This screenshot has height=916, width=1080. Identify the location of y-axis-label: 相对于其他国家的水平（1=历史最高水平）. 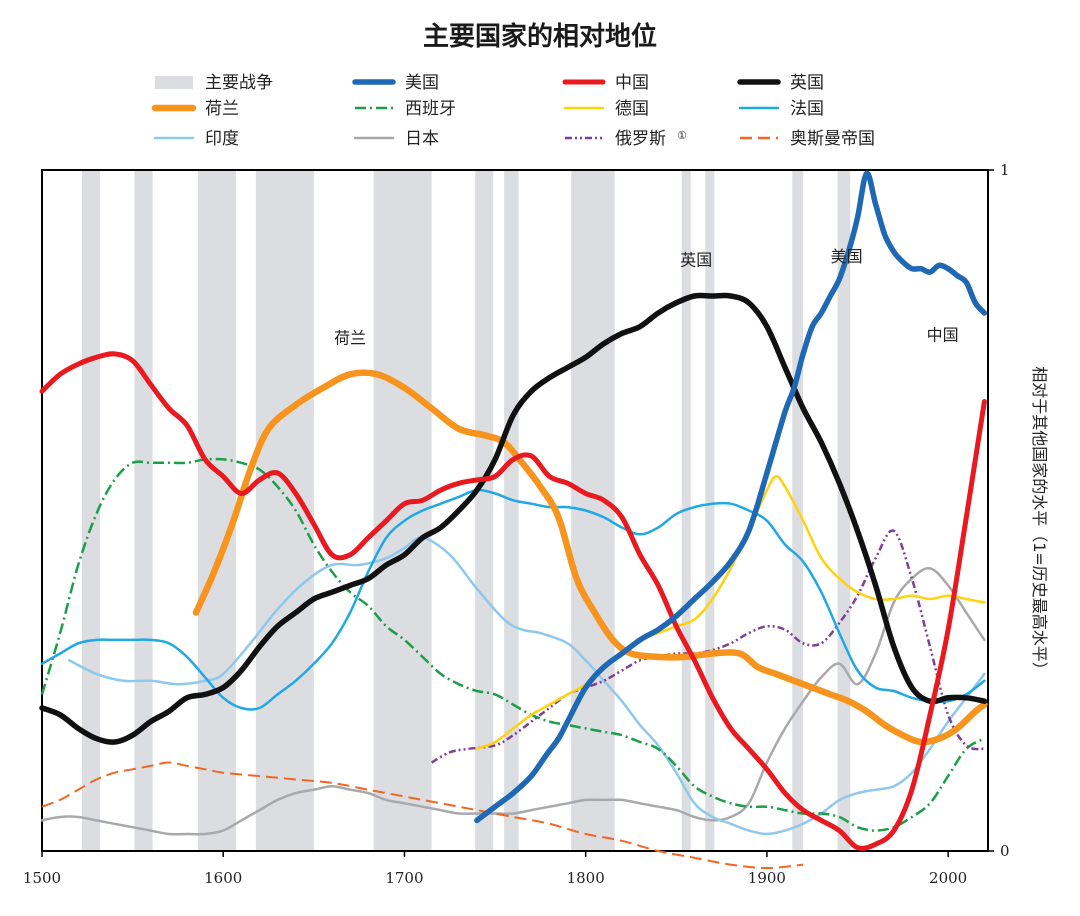
(1039, 522).